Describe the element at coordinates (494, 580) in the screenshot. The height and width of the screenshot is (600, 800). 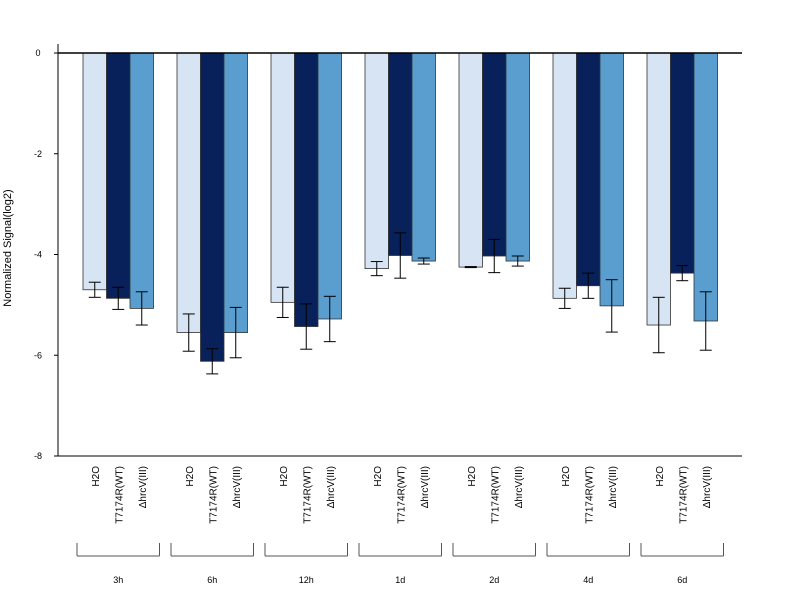
I see `category-label: 2d` at that location.